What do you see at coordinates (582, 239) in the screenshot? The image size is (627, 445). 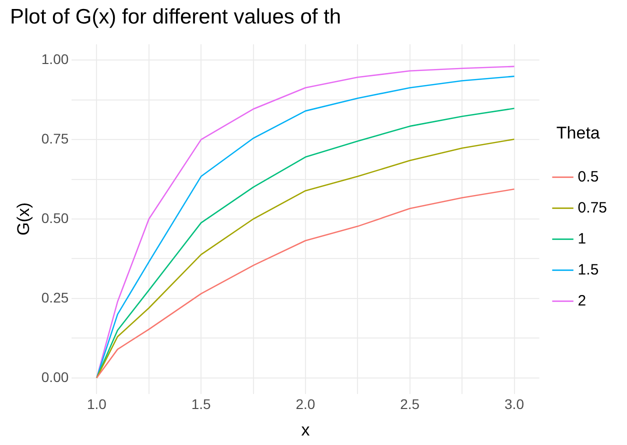 I see `legend-label: 1` at bounding box center [582, 239].